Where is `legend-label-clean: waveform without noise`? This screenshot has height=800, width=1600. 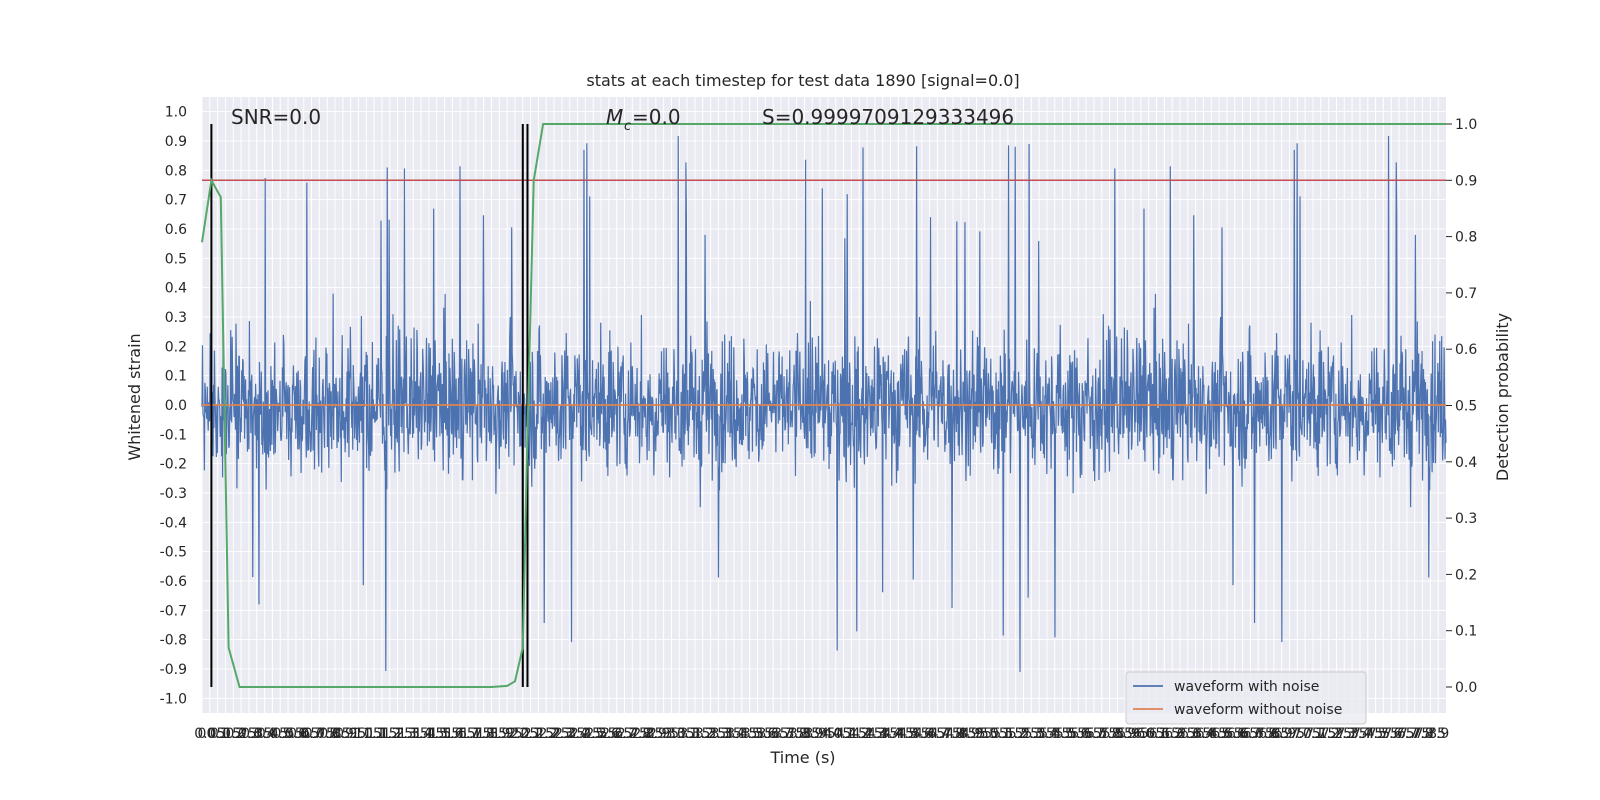 legend-label-clean: waveform without noise is located at coordinates (1258, 710).